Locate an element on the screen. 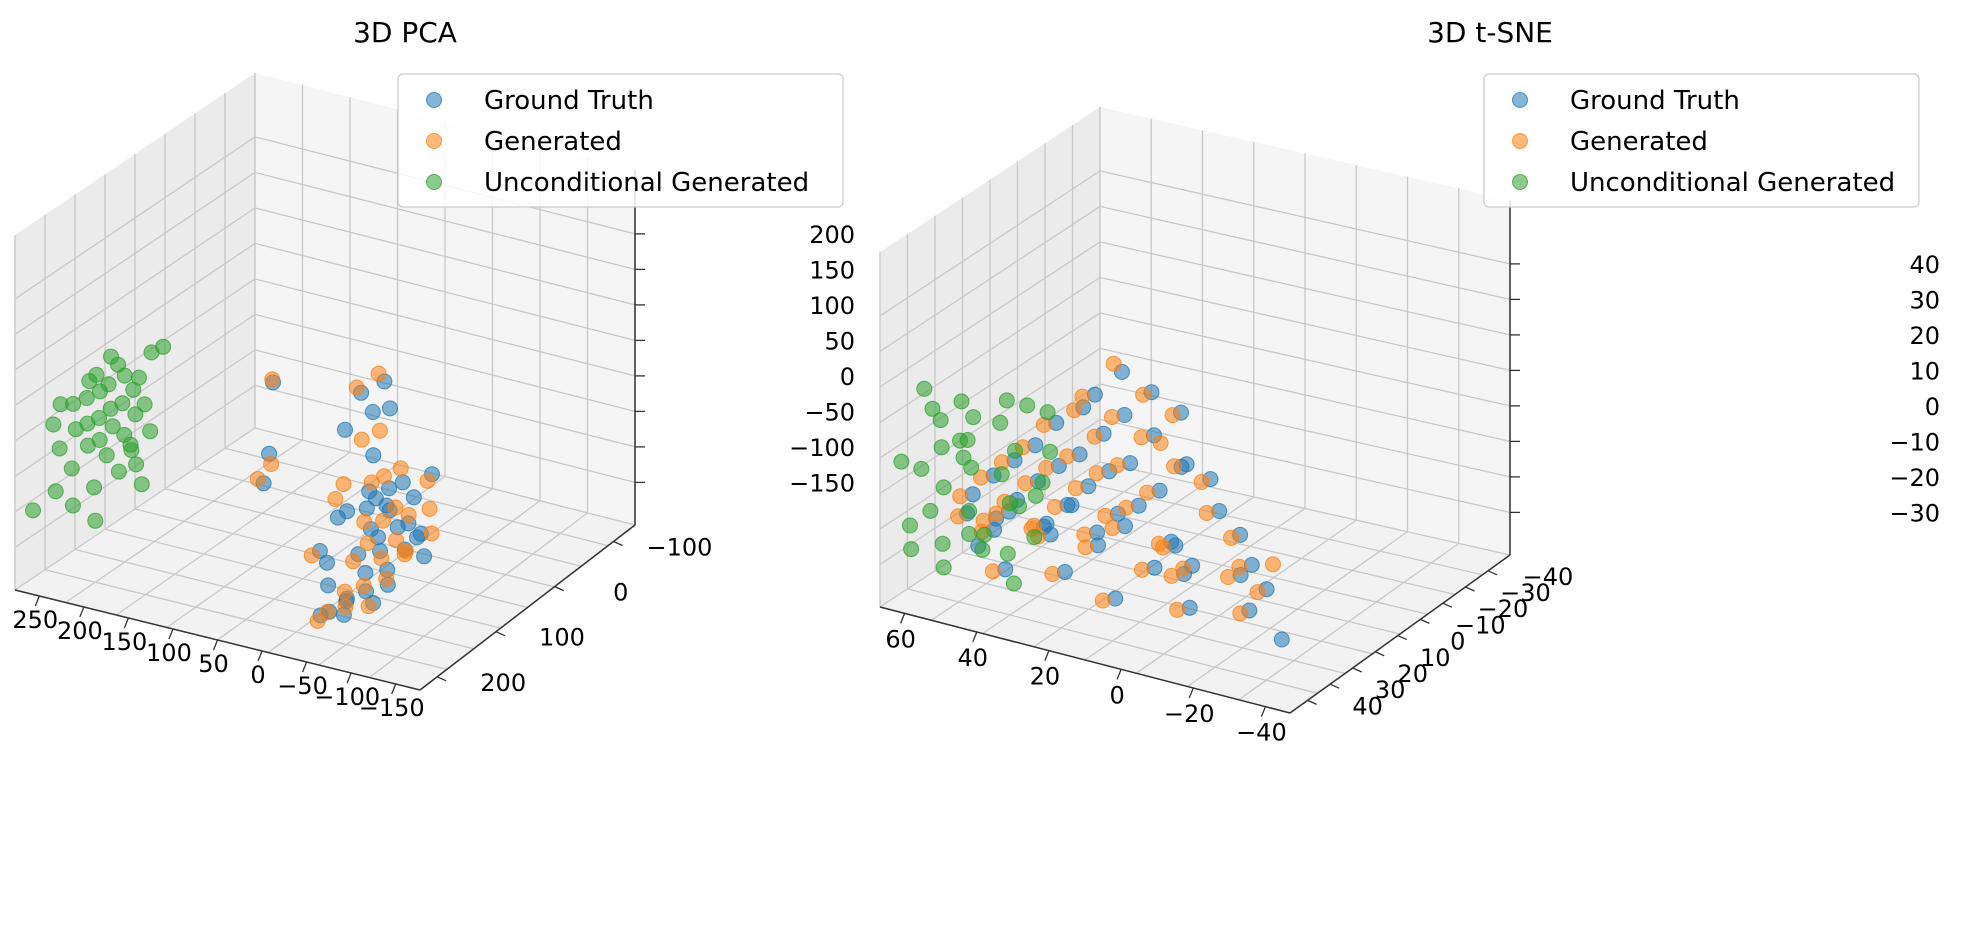 The height and width of the screenshot is (936, 1972). y-tick-label: 10 is located at coordinates (1435, 658).